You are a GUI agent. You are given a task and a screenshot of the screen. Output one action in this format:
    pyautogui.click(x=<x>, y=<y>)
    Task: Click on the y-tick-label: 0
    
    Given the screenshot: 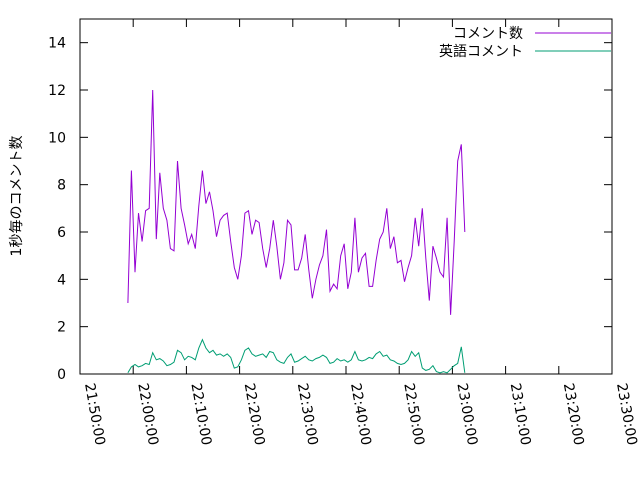 What is the action you would take?
    pyautogui.click(x=61, y=375)
    